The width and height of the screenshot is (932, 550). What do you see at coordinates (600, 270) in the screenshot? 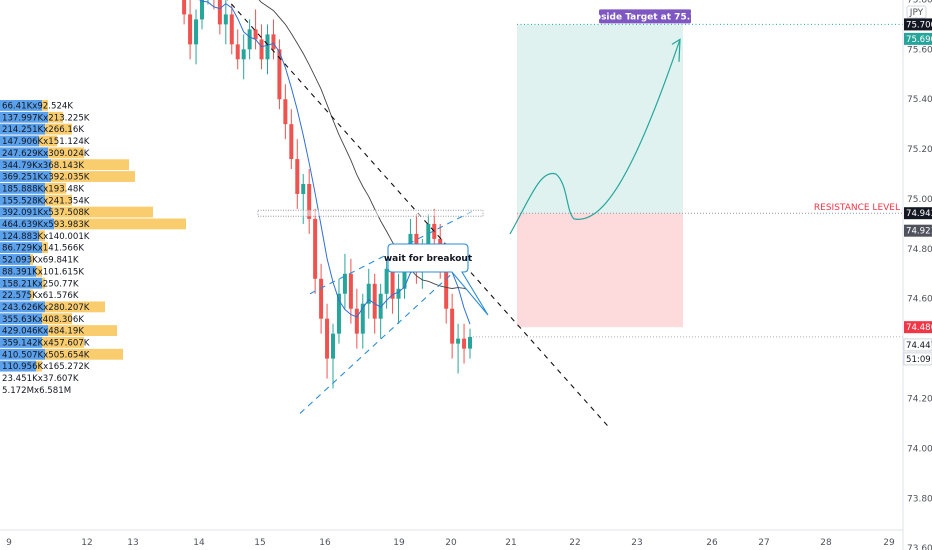
I see `stop-loss-zone` at bounding box center [600, 270].